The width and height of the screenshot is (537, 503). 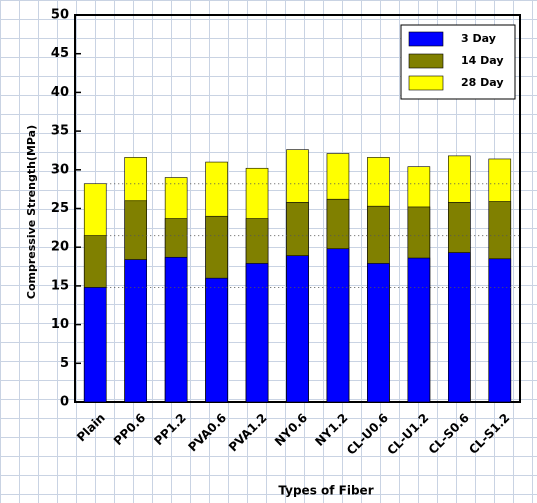 I want to click on legend-label: 3 Day, so click(x=478, y=38).